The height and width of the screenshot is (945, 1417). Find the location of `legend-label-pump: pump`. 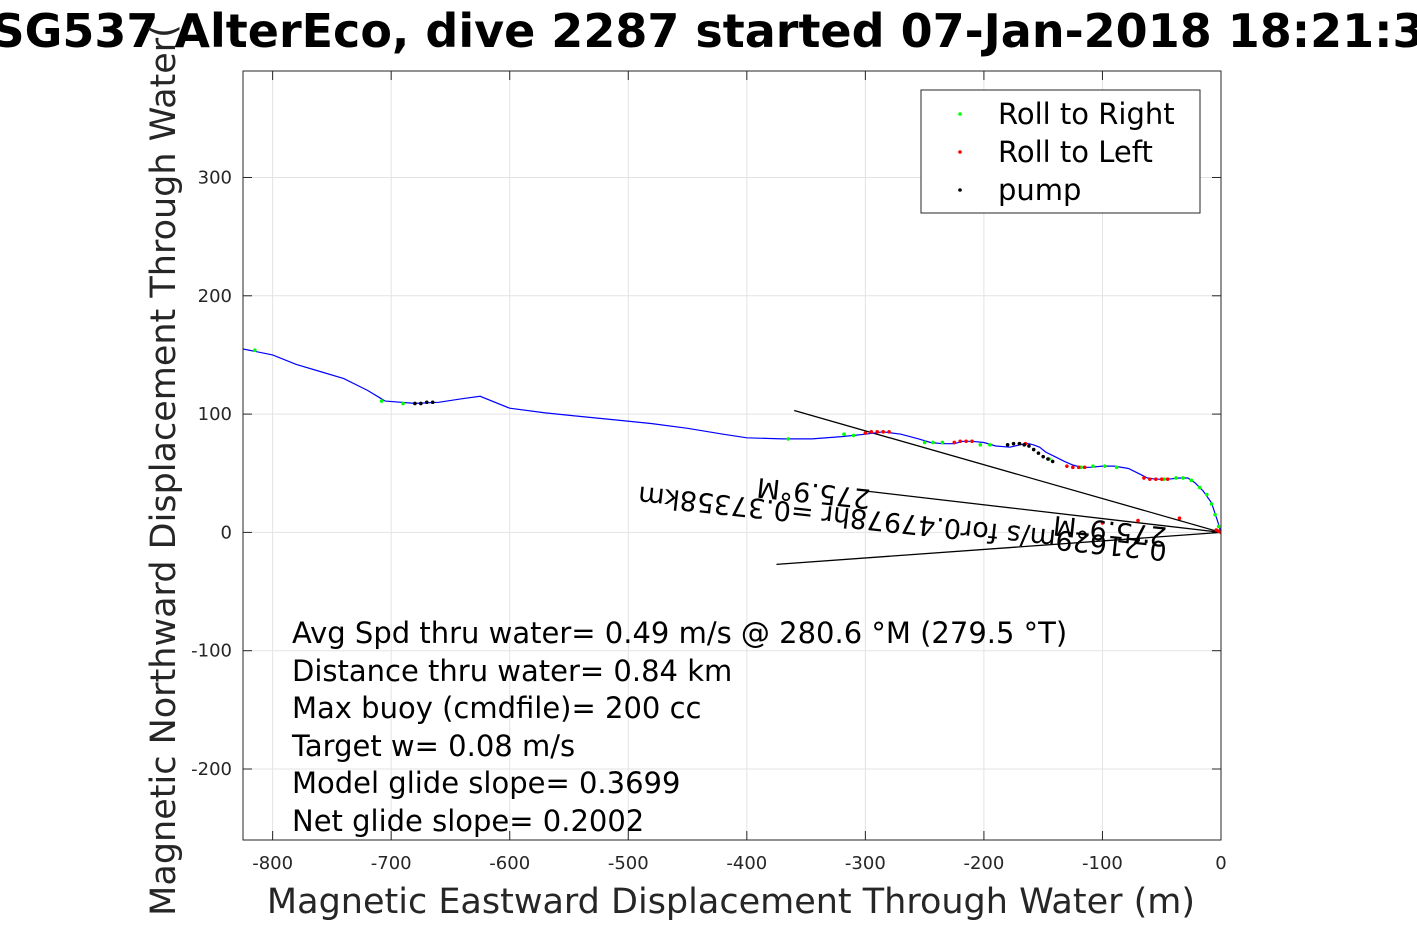

legend-label-pump: pump is located at coordinates (1039, 190).